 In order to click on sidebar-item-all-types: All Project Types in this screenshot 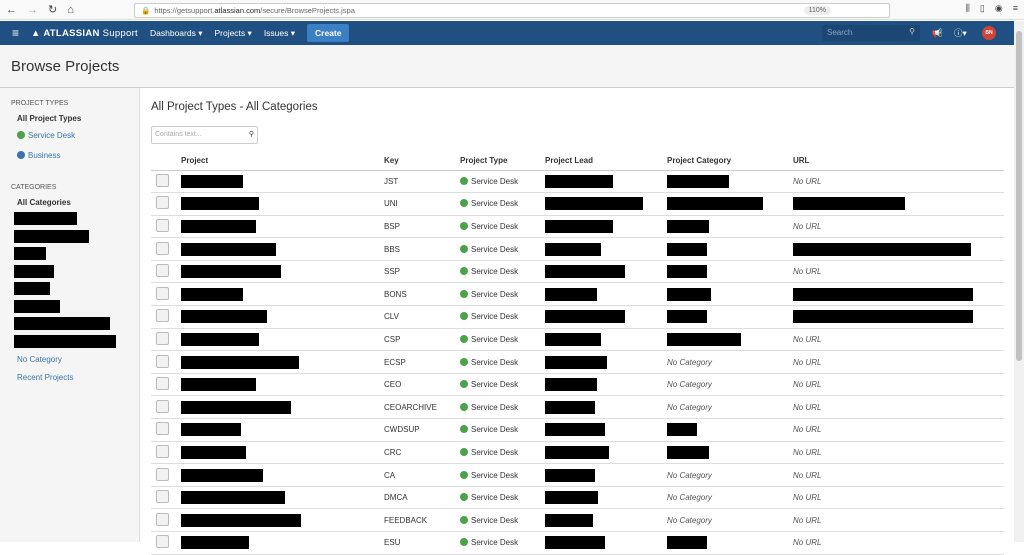, I will do `click(49, 118)`.